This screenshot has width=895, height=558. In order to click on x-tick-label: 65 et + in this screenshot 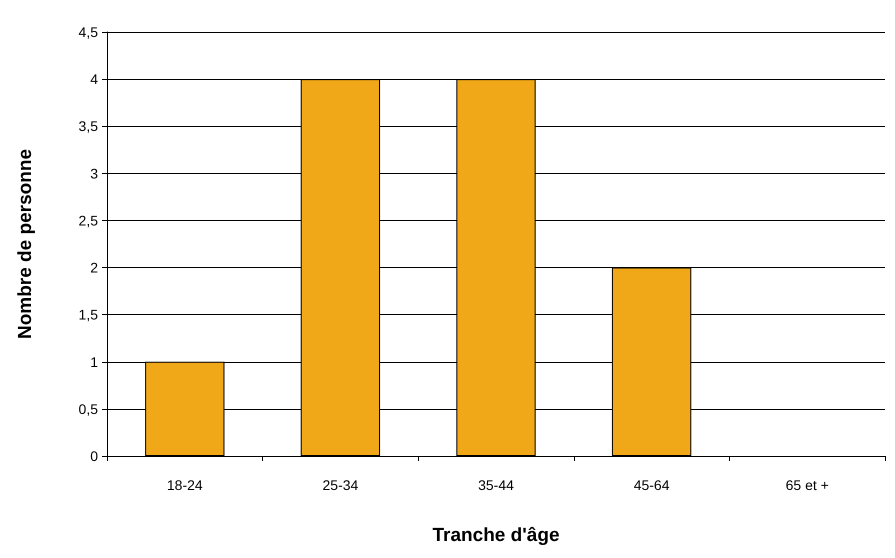, I will do `click(807, 485)`.